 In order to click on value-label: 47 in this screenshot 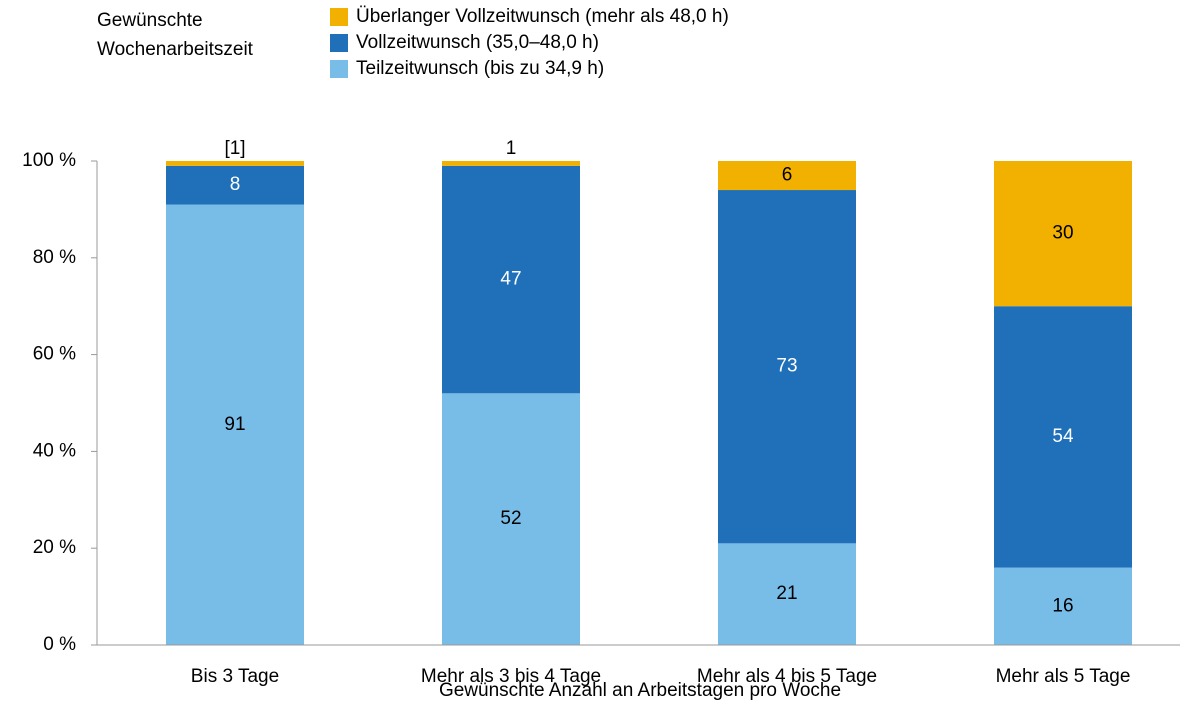, I will do `click(510, 279)`.